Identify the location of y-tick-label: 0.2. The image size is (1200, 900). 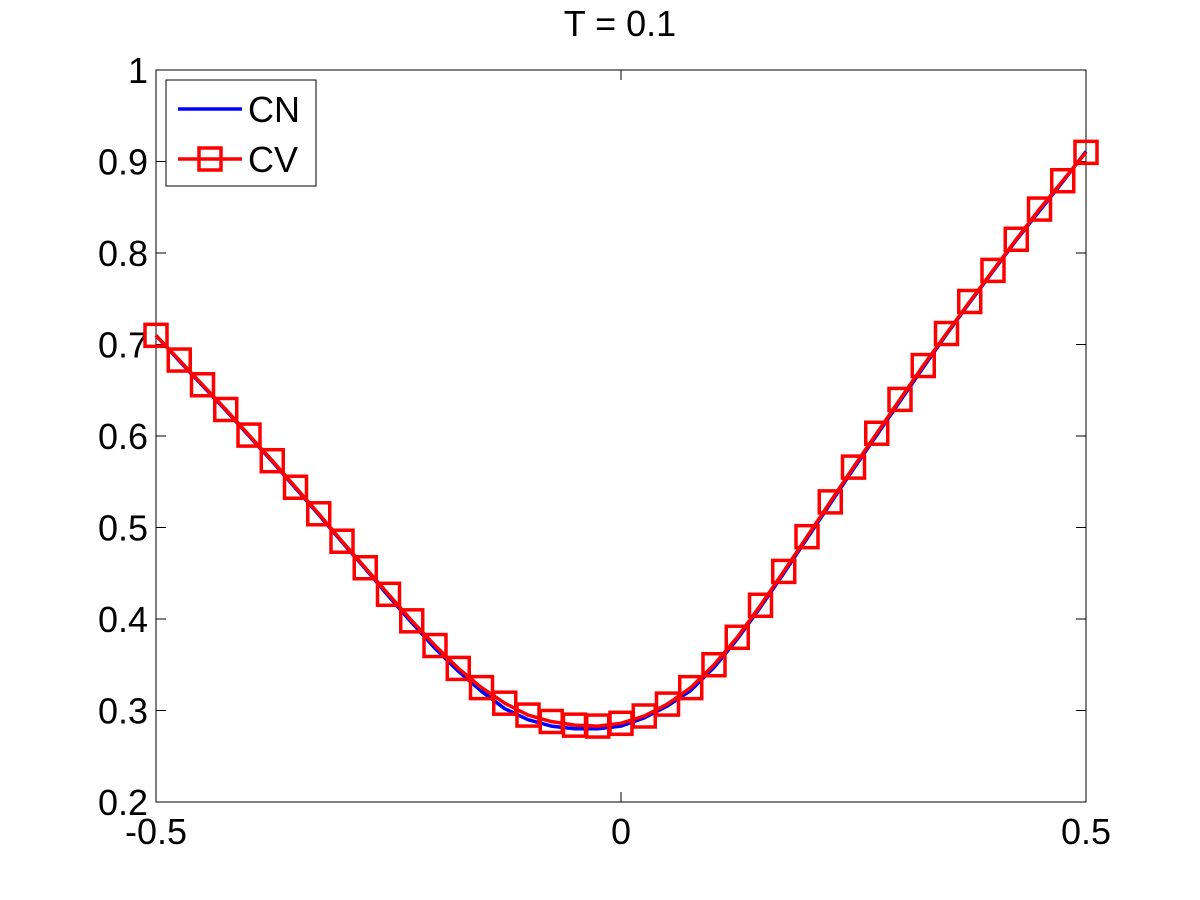
(123, 802).